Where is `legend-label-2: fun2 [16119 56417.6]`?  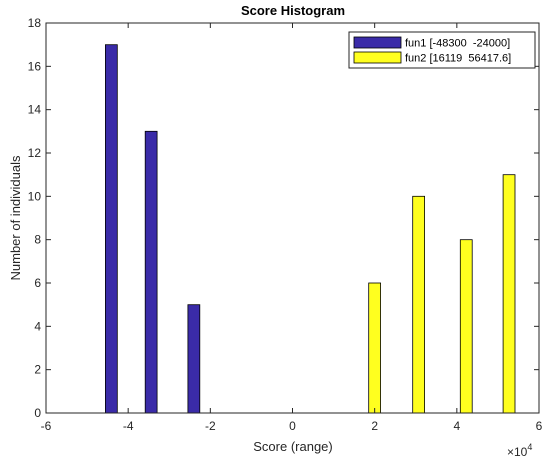 legend-label-2: fun2 [16119 56417.6] is located at coordinates (458, 59).